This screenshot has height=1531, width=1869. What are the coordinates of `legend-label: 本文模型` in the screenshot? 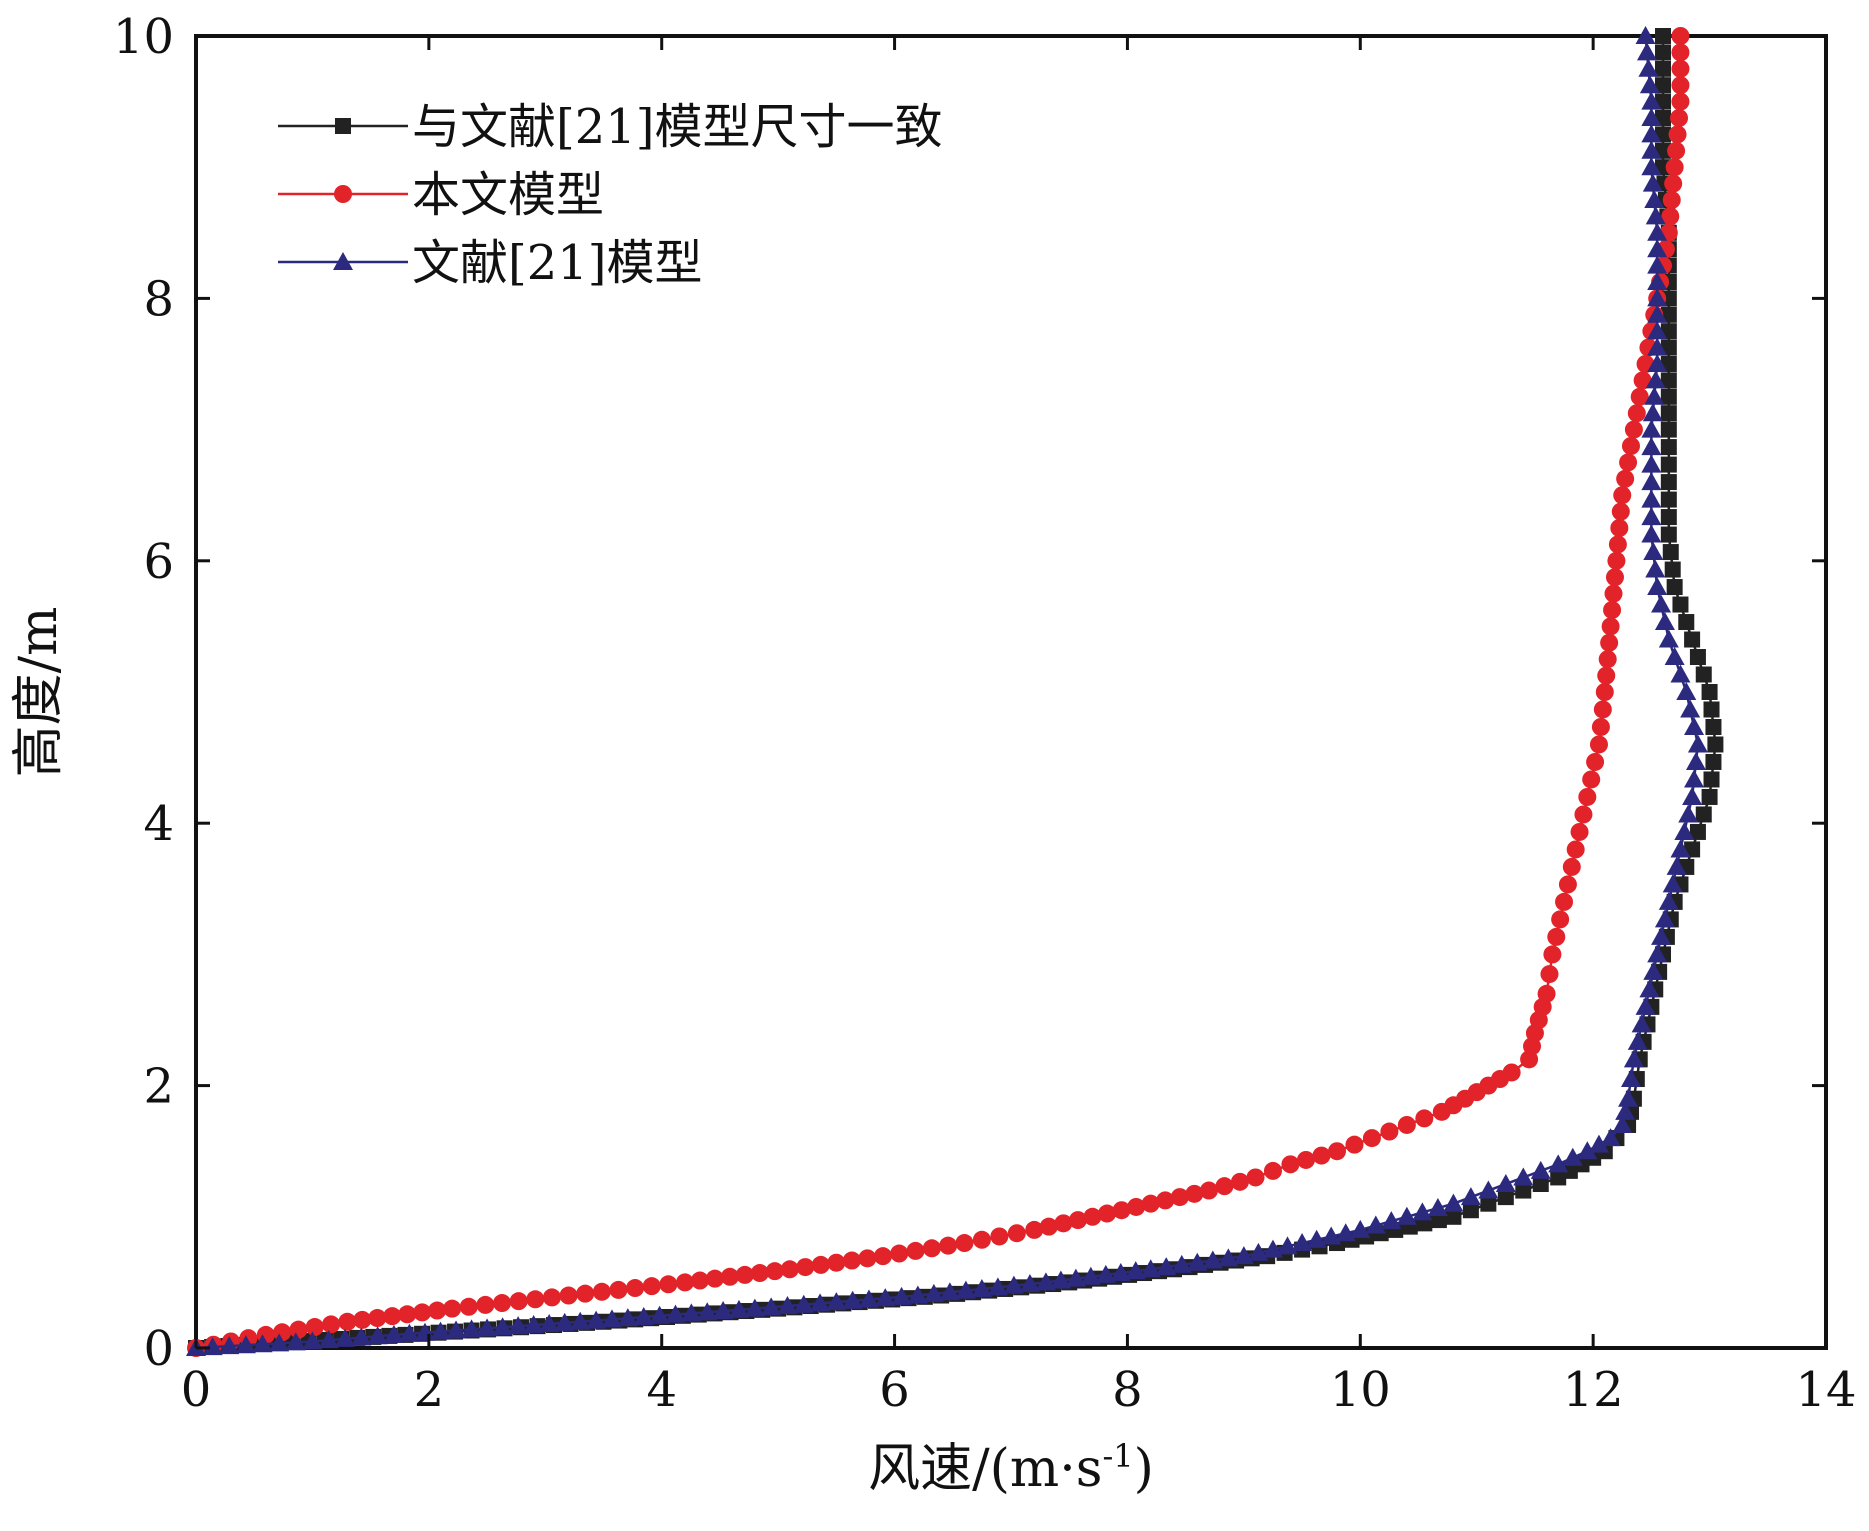 It's located at (508, 195).